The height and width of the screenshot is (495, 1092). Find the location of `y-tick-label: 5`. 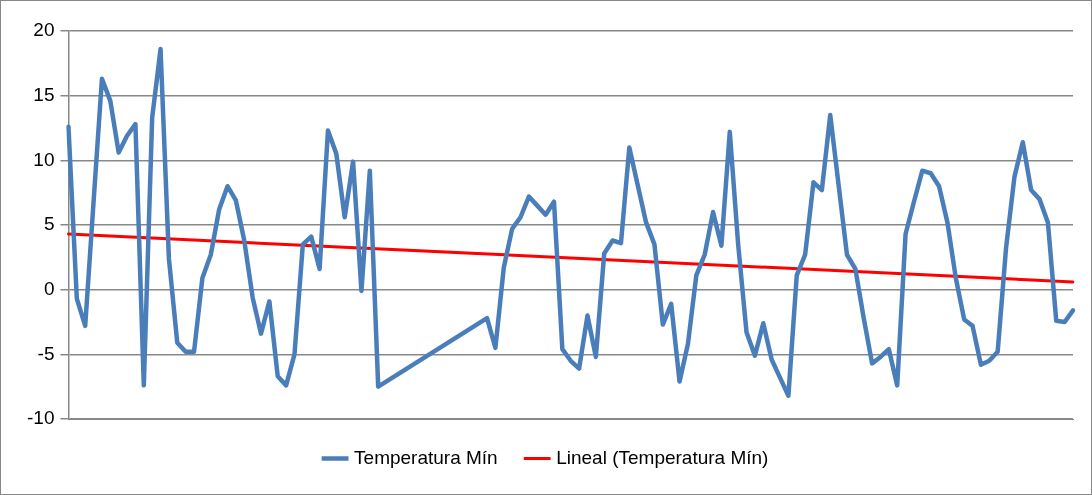

y-tick-label: 5 is located at coordinates (49, 224).